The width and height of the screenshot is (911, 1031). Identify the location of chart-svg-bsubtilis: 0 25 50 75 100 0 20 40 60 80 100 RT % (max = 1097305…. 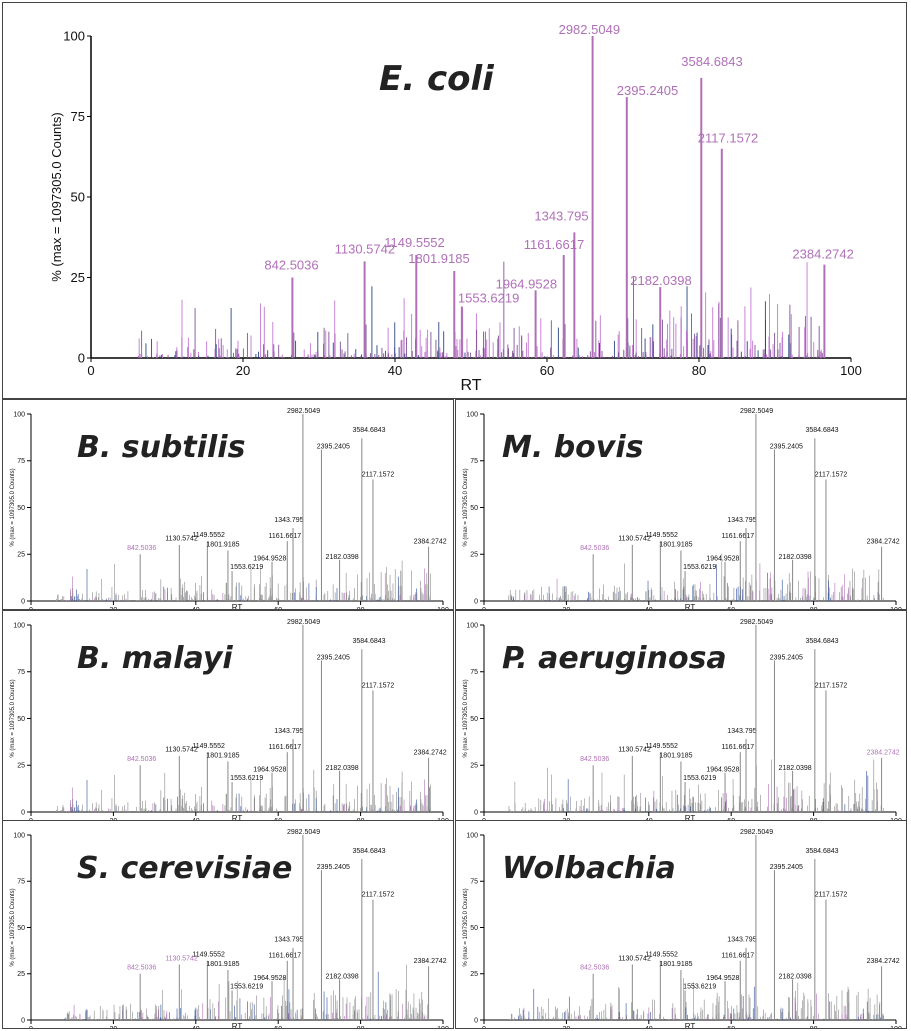
(229, 509).